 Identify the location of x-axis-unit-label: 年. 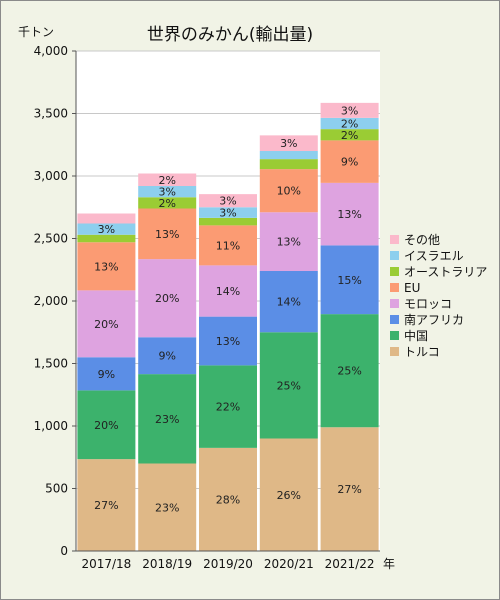
(389, 564).